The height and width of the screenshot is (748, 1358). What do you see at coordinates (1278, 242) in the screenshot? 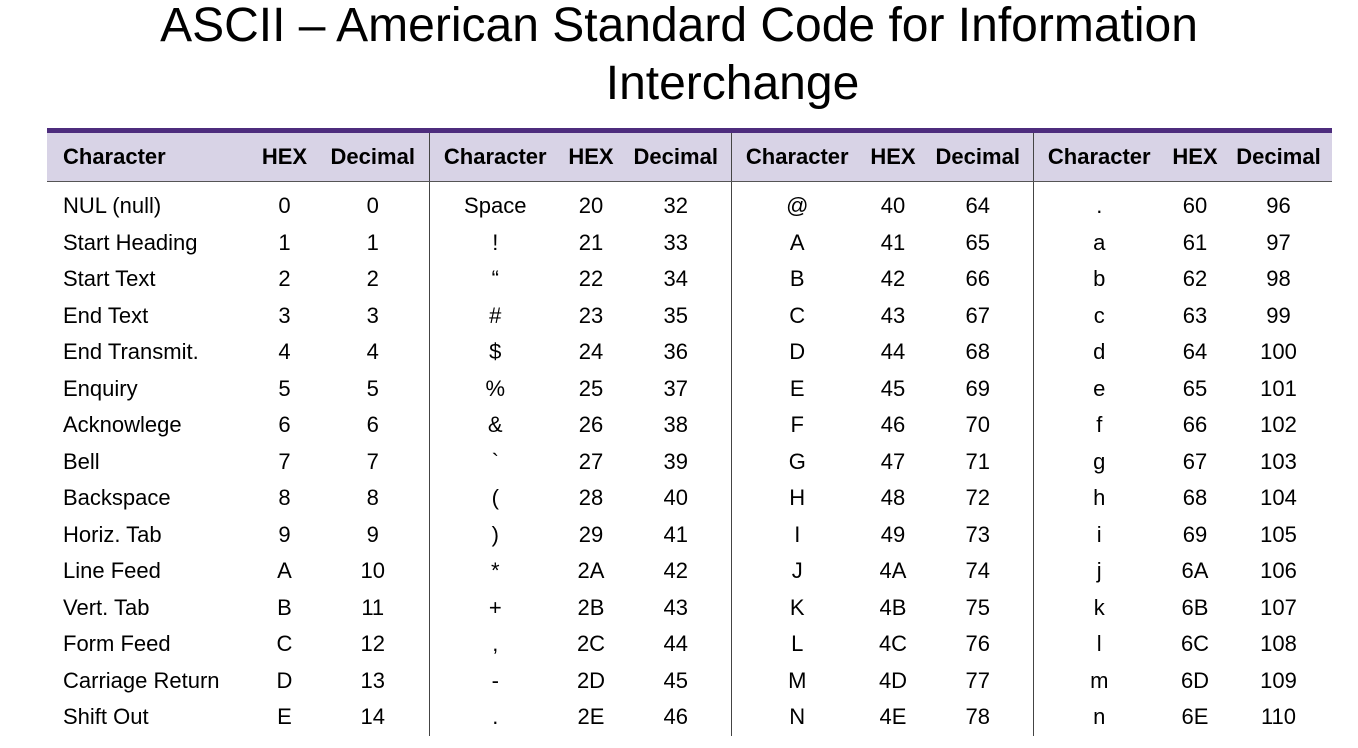
I see `decimal-cell: 97` at bounding box center [1278, 242].